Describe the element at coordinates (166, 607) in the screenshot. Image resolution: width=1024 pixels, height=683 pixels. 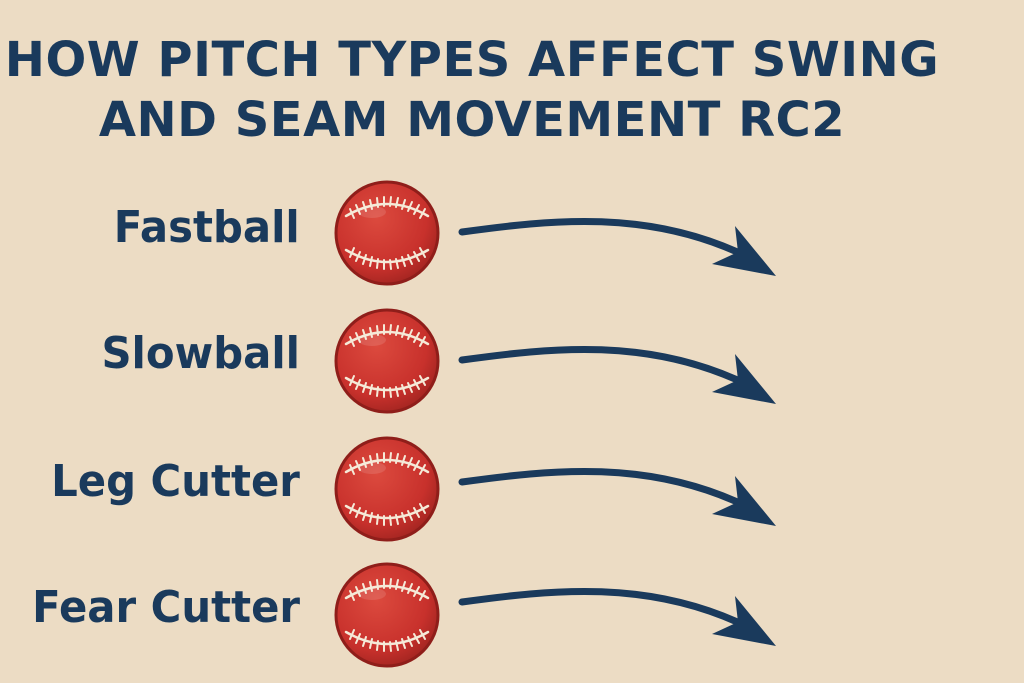
I see `pitch-label-fear-cutter: Fear Cutter` at that location.